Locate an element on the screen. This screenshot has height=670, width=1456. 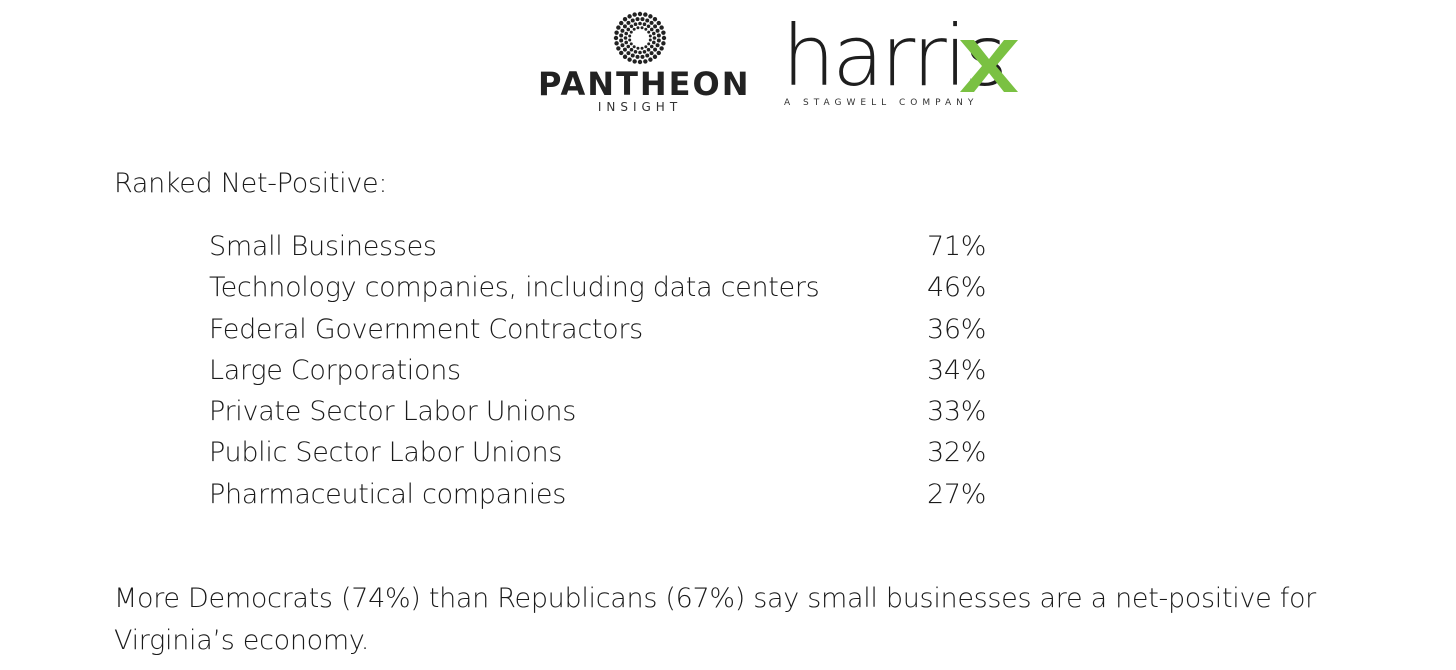
ranking-label: Large Corporations is located at coordinates (335, 370).